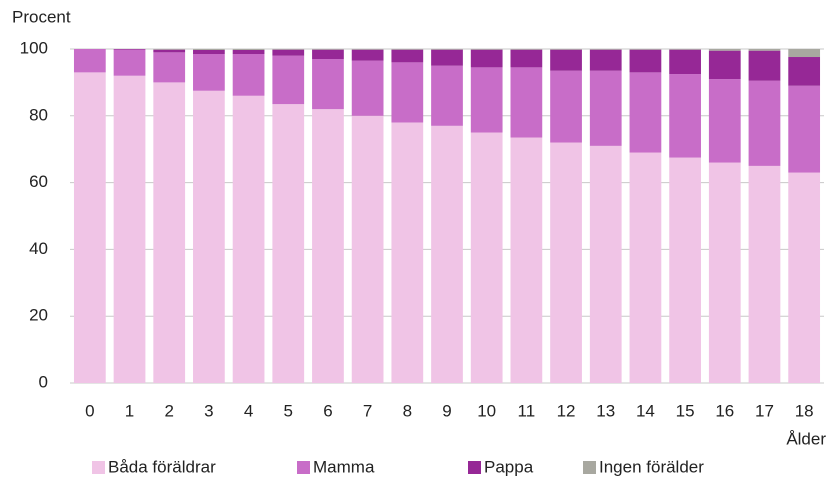 This screenshot has width=834, height=483. What do you see at coordinates (527, 410) in the screenshot?
I see `x-tick-label: 11` at bounding box center [527, 410].